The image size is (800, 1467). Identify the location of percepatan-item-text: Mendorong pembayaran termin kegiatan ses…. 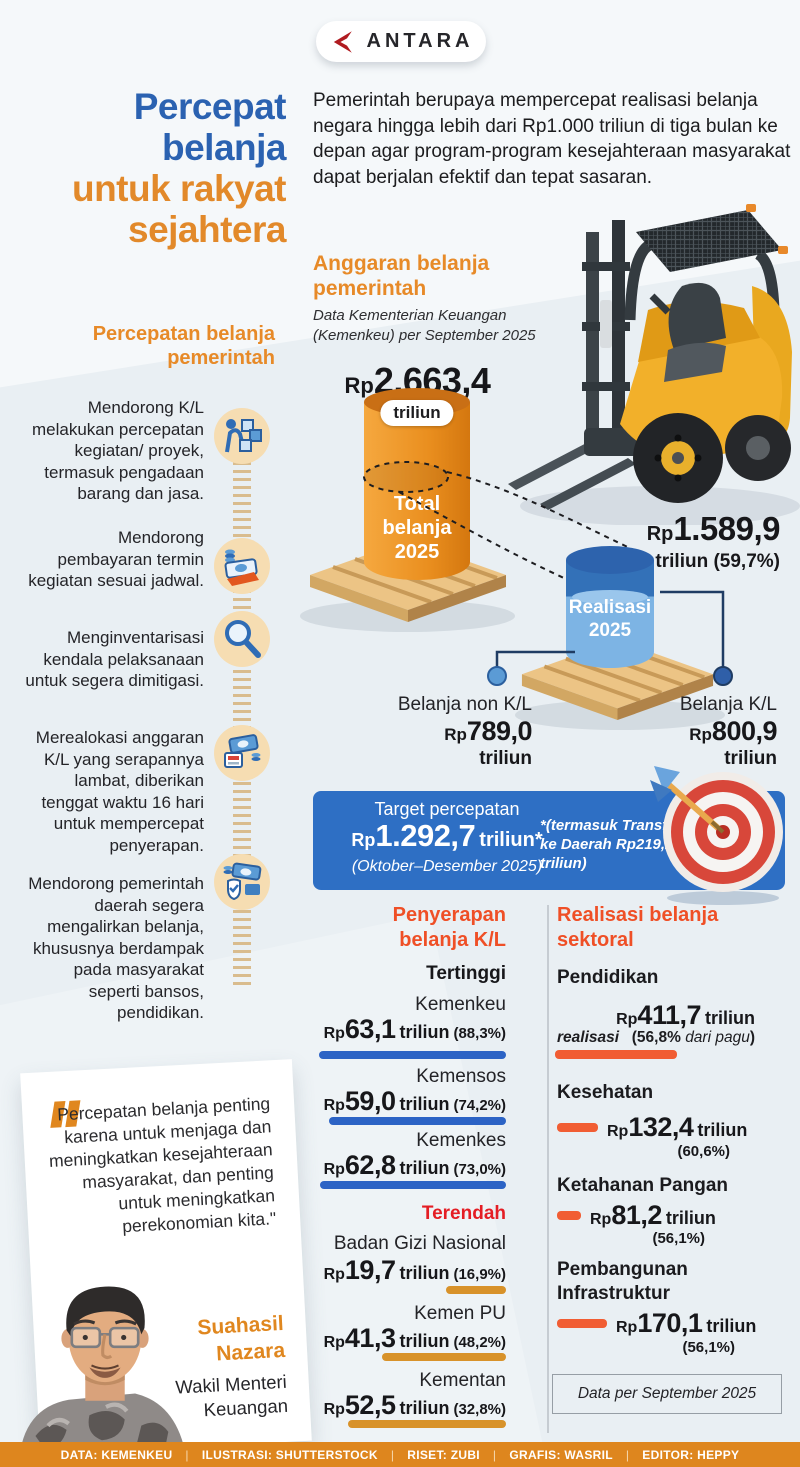
(116, 559).